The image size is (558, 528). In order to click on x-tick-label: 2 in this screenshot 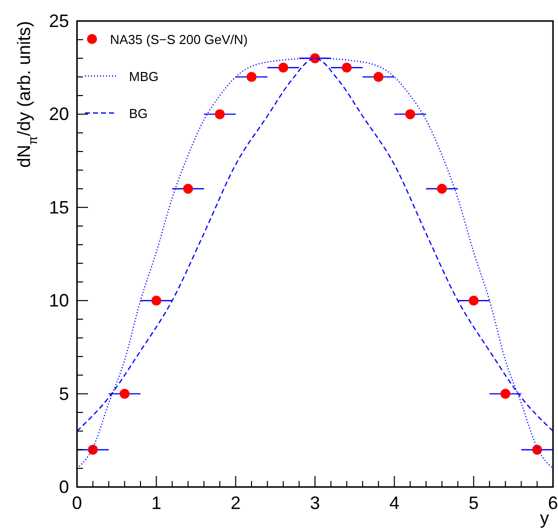, I will do `click(235, 503)`.